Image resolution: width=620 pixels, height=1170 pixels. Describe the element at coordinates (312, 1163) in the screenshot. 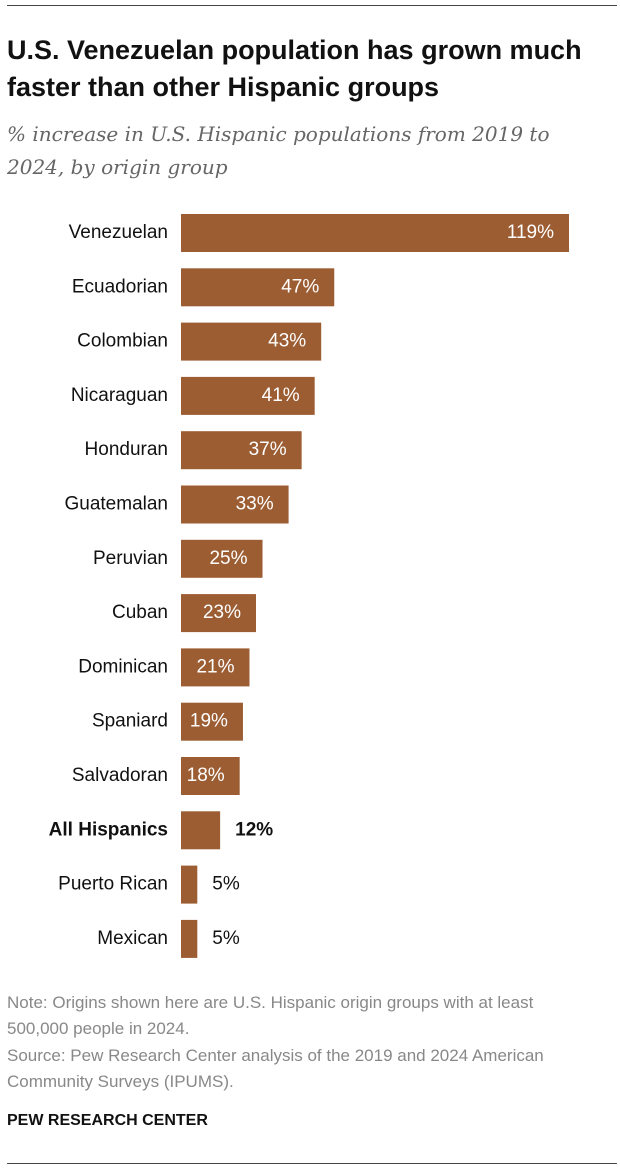

I see `bottom-rule` at that location.